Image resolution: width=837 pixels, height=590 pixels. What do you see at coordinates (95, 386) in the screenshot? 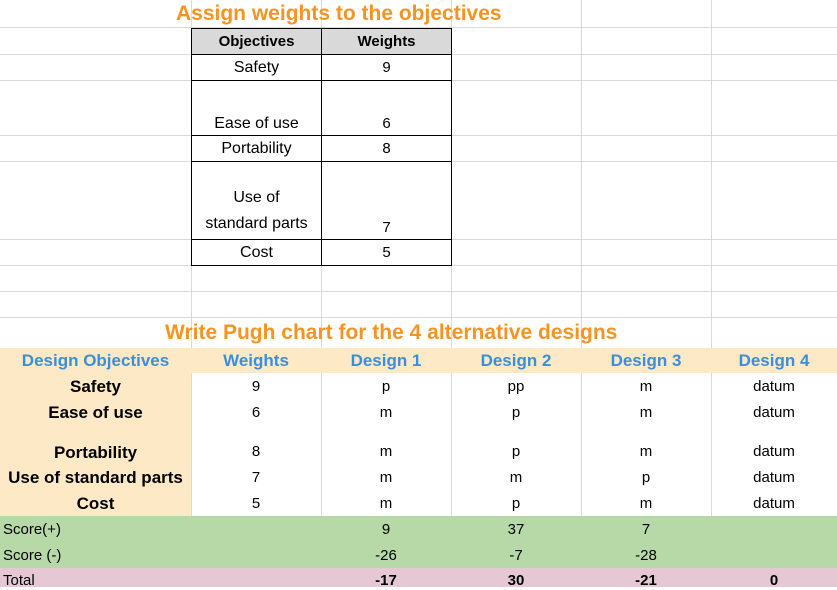
I see `pugh-row-label: Safety` at bounding box center [95, 386].